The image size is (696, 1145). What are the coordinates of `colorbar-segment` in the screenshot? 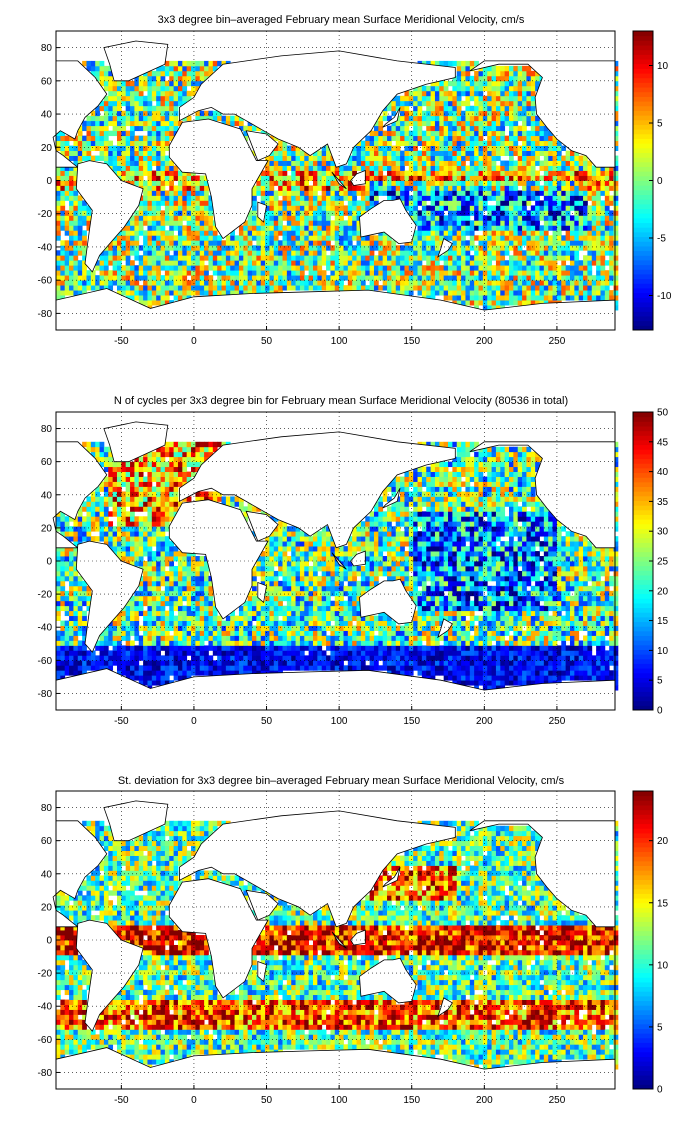 It's located at (643, 164).